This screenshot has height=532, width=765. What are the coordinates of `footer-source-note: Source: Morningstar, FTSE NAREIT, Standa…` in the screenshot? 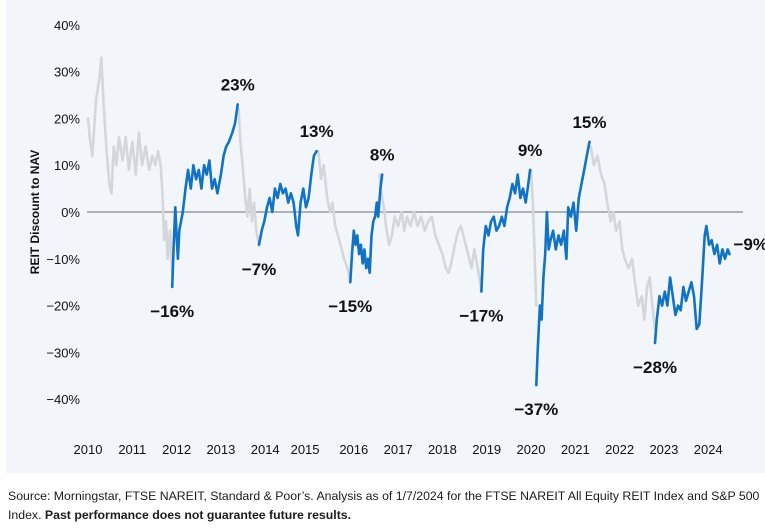 It's located at (385, 506).